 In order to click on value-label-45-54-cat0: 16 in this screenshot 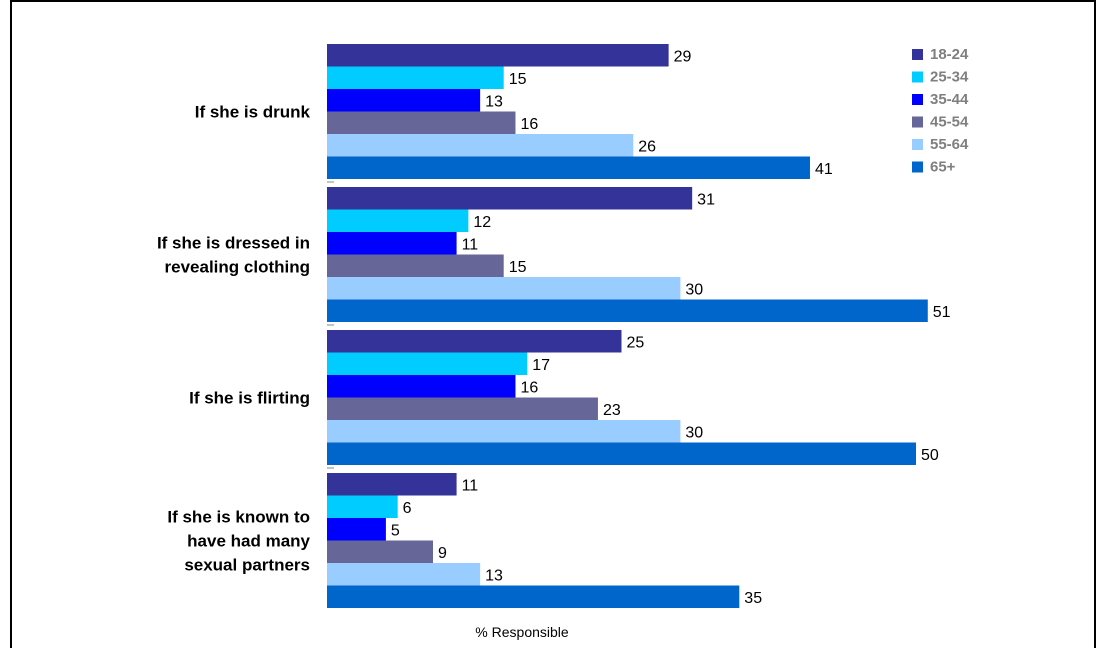, I will do `click(529, 124)`.